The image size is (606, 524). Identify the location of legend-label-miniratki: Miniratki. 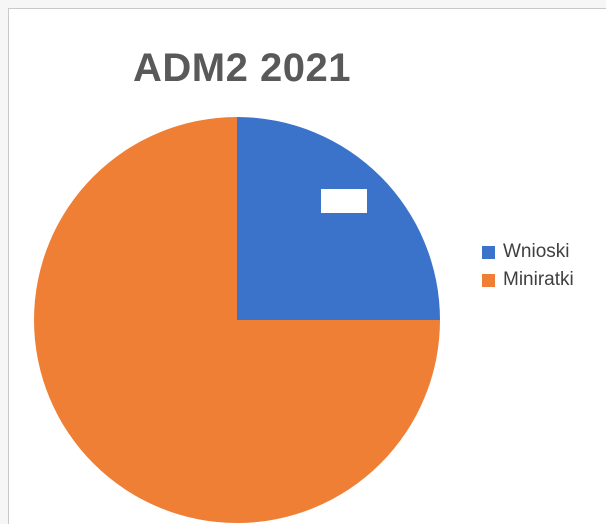
(538, 279).